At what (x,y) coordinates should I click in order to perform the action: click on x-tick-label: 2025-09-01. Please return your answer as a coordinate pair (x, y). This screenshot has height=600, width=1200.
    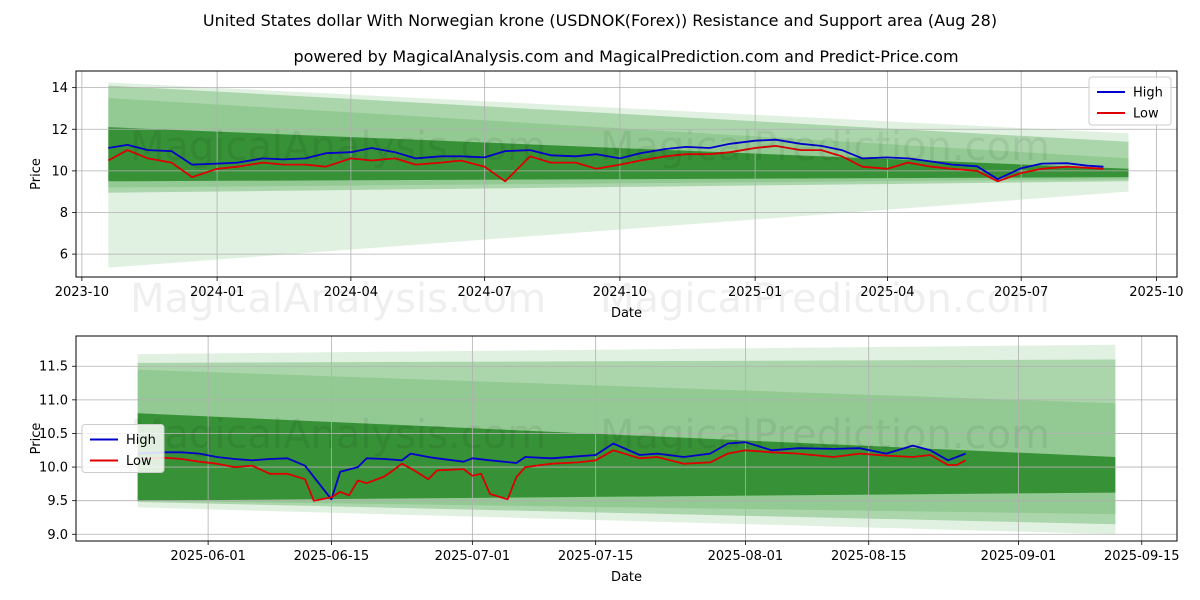
    Looking at the image, I should click on (1019, 556).